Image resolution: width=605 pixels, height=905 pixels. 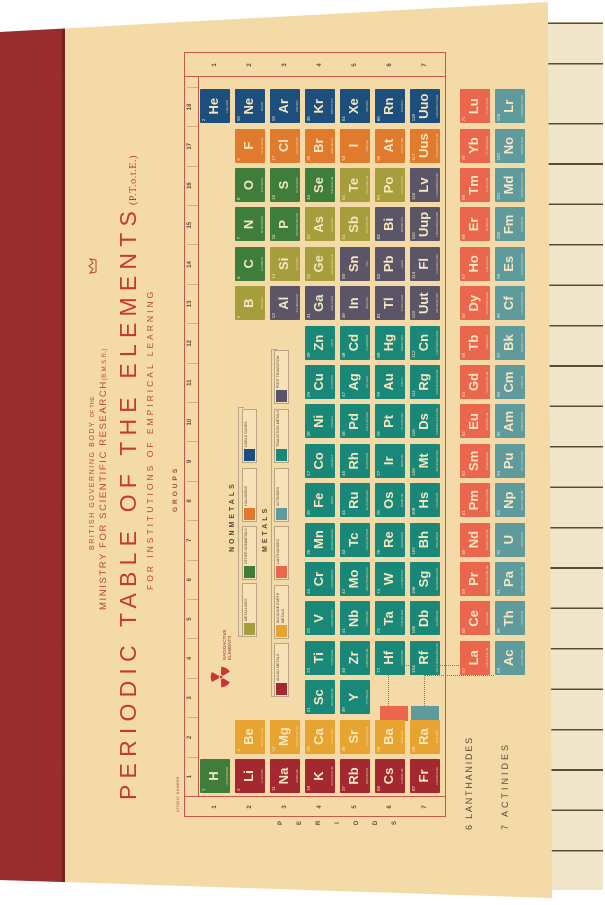 What do you see at coordinates (425, 342) in the screenshot?
I see `element-cell-cn: 112 Cn COPERNICIUM` at bounding box center [425, 342].